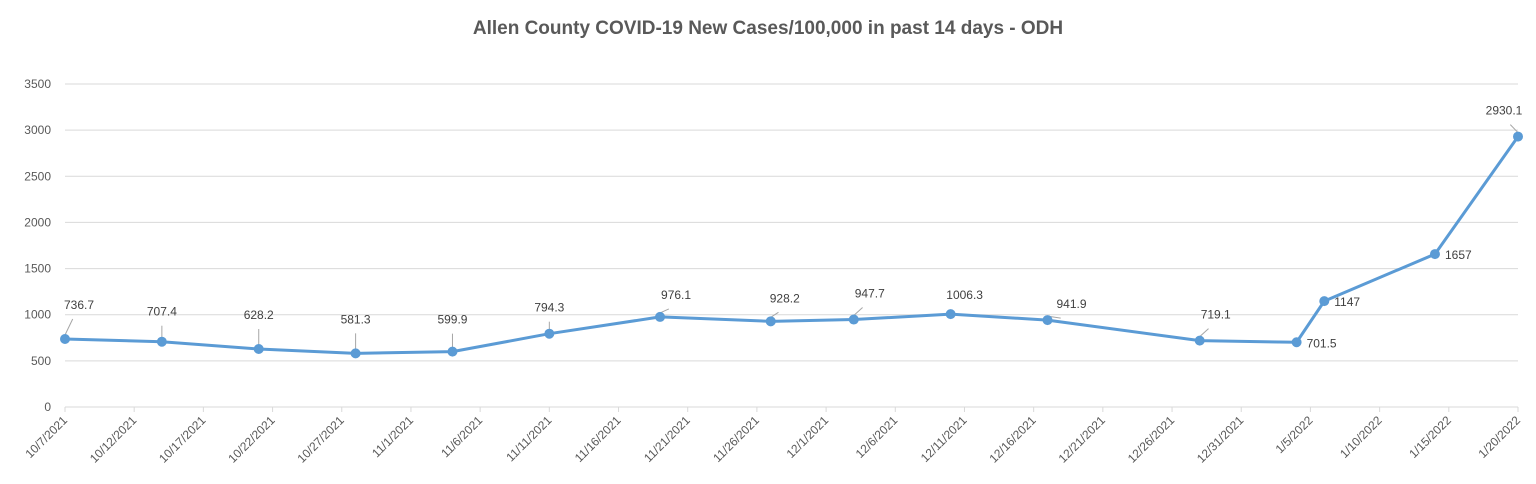 The width and height of the screenshot is (1536, 484). What do you see at coordinates (1347, 302) in the screenshot?
I see `data-label: 1147` at bounding box center [1347, 302].